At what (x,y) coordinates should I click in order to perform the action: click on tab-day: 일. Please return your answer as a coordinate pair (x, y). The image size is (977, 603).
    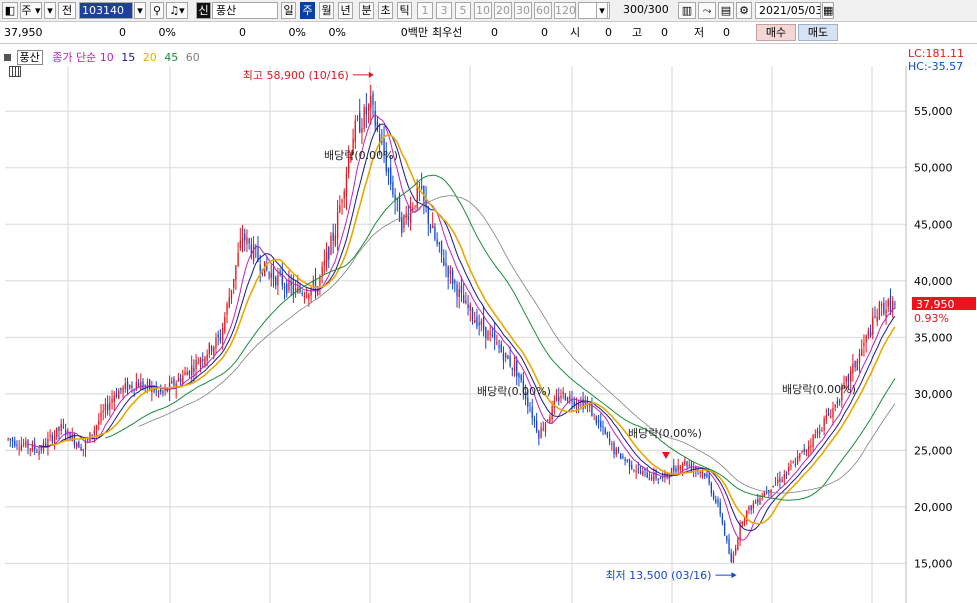
    Looking at the image, I should click on (288, 10).